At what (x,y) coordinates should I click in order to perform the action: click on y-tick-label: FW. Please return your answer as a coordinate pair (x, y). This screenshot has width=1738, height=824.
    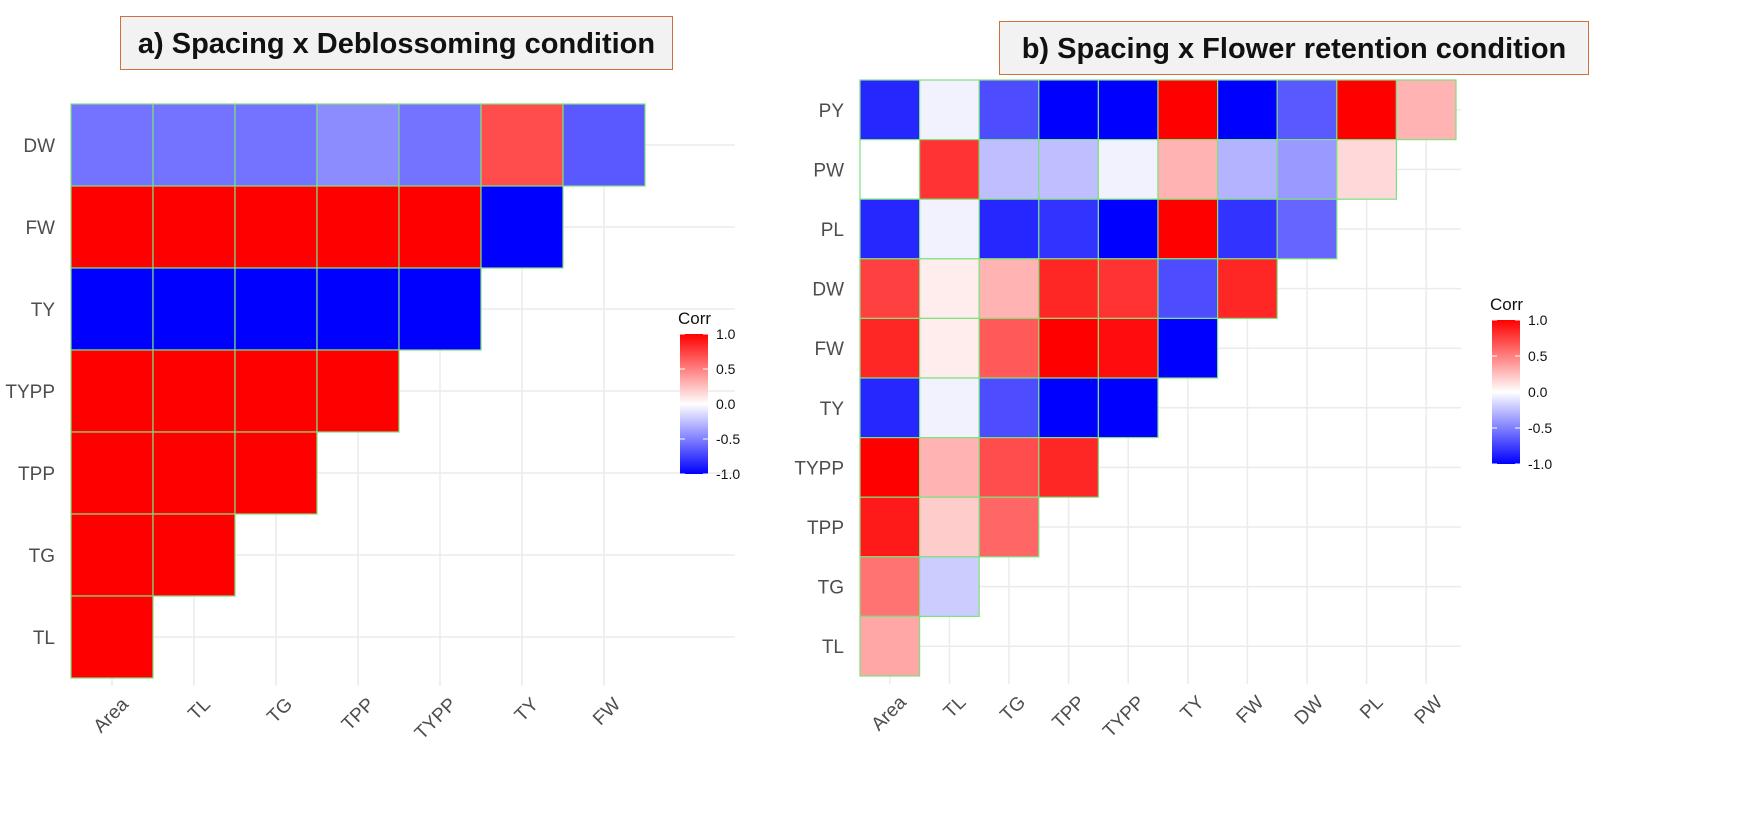
    Looking at the image, I should click on (829, 349).